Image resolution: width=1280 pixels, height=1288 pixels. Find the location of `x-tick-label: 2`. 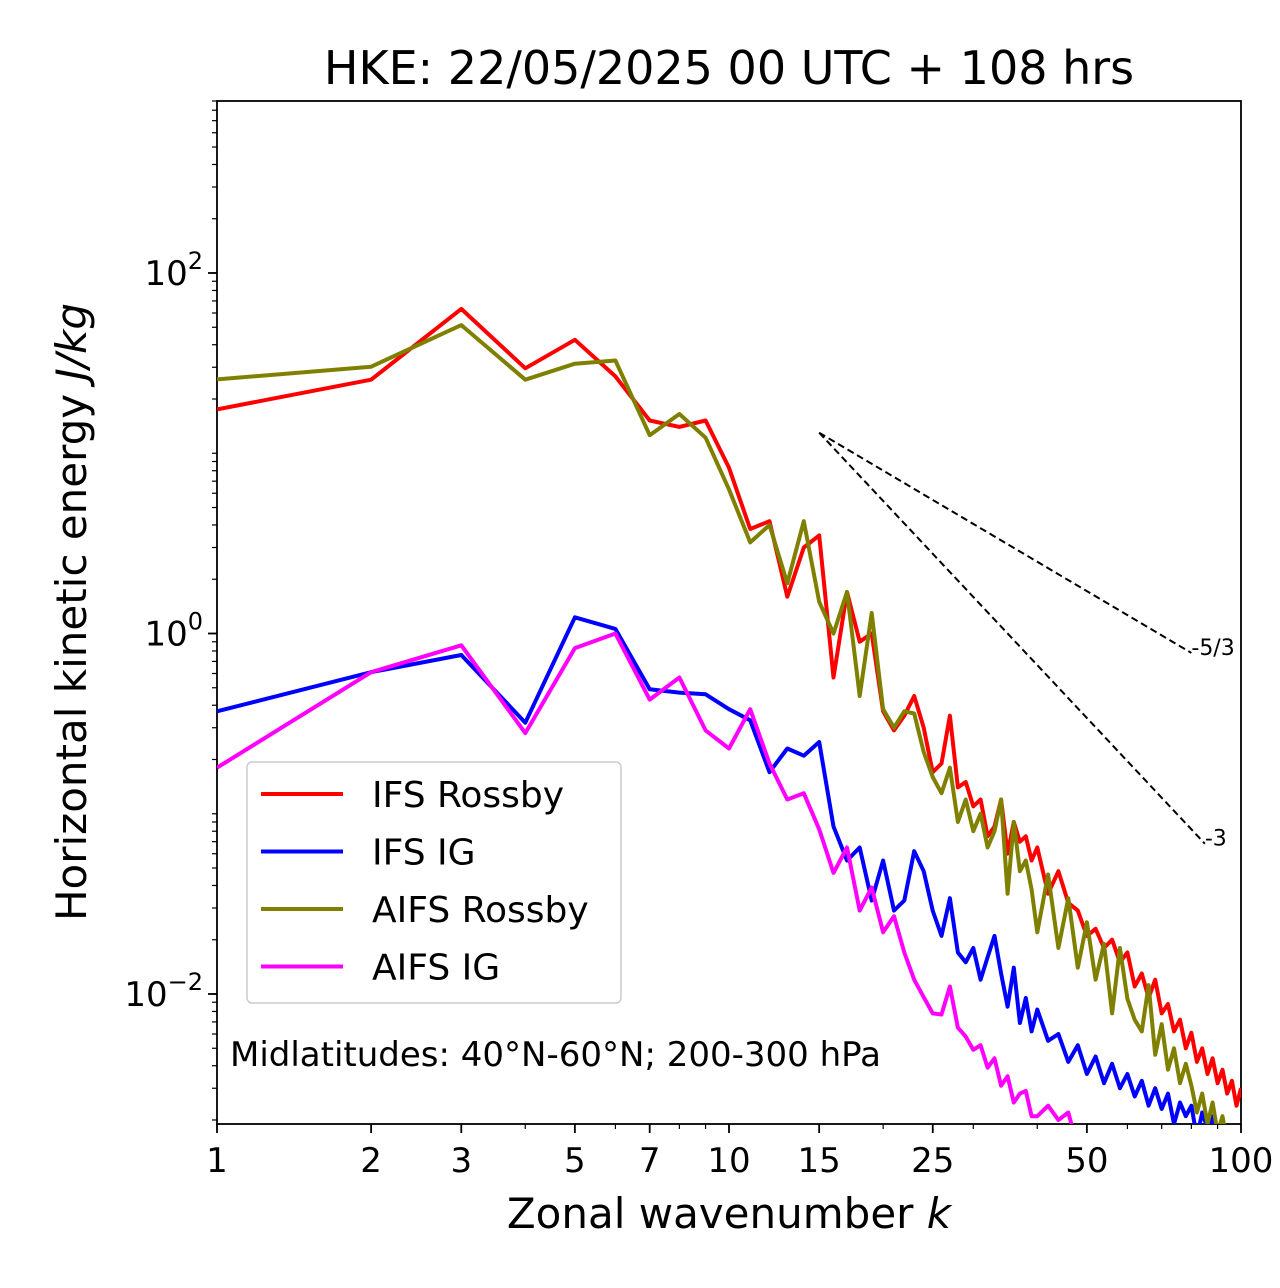

x-tick-label: 2 is located at coordinates (371, 1161).